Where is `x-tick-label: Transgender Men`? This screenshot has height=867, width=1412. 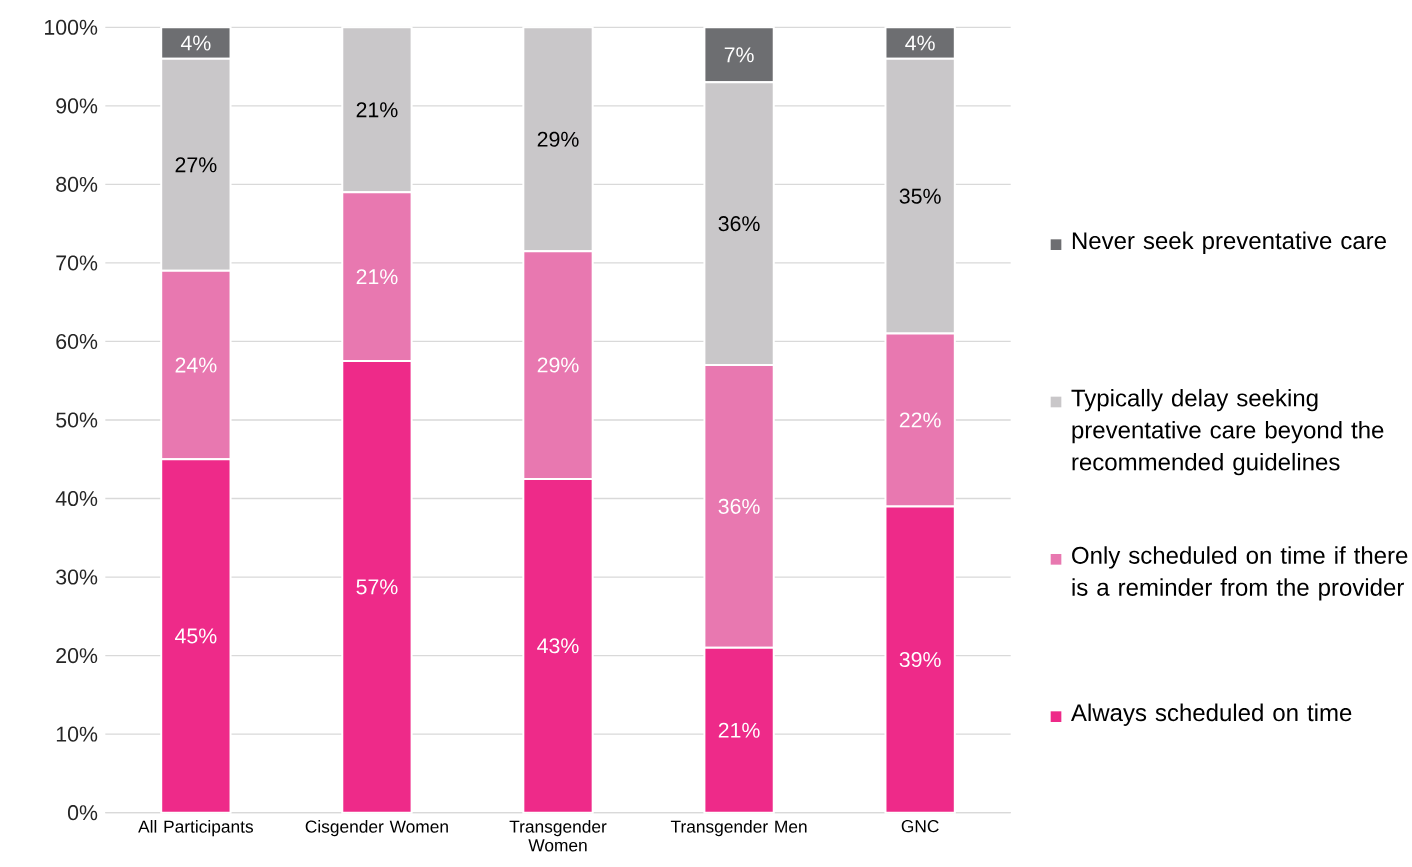
x-tick-label: Transgender Men is located at coordinates (738, 828).